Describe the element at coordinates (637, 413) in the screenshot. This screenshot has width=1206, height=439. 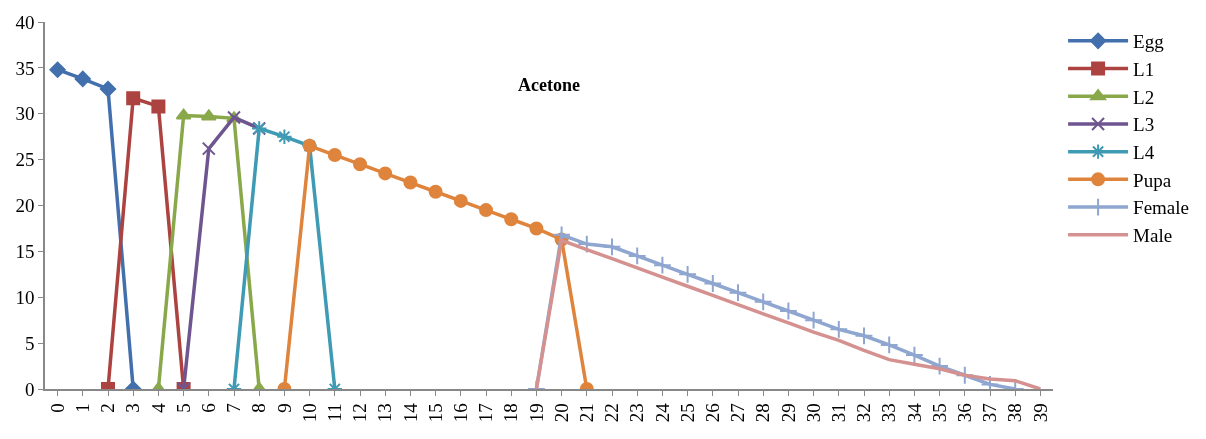
I see `x-tick-label: 23` at that location.